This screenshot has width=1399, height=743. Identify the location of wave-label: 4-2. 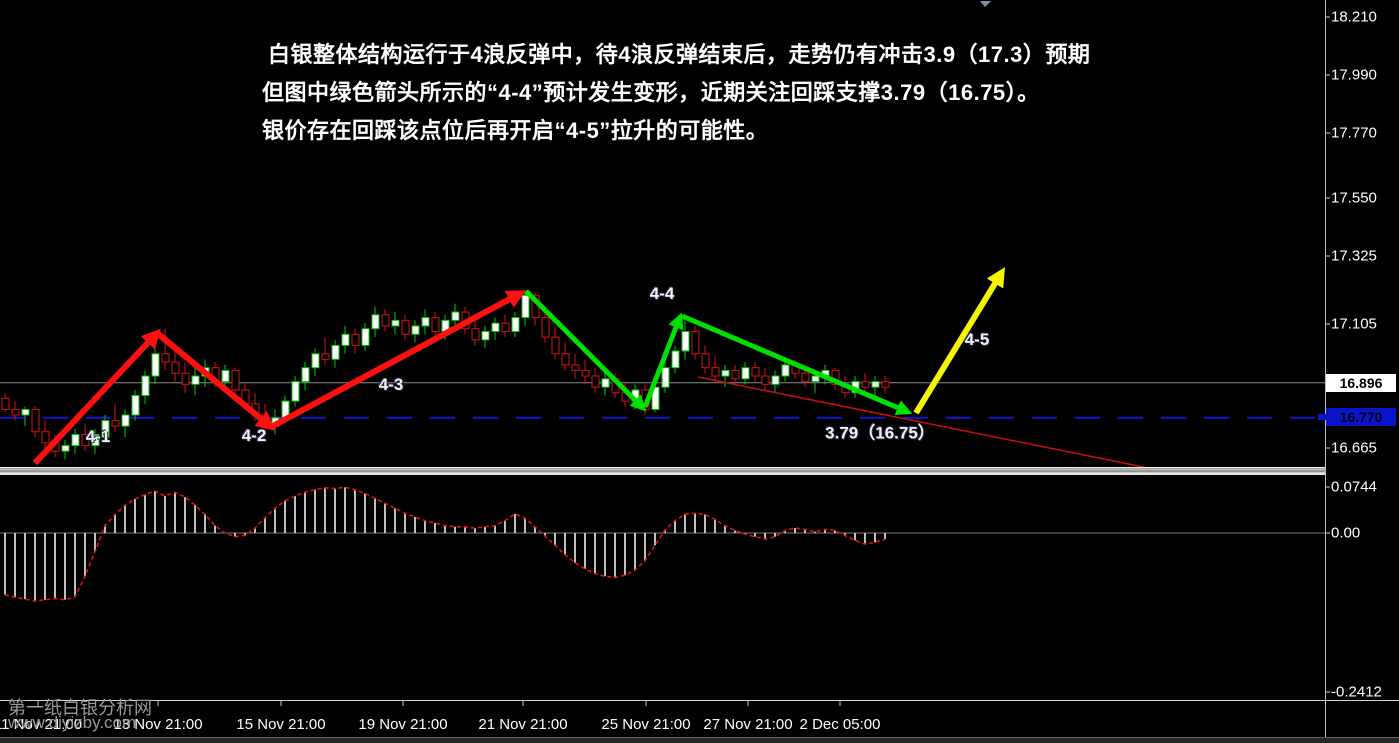
(254, 435).